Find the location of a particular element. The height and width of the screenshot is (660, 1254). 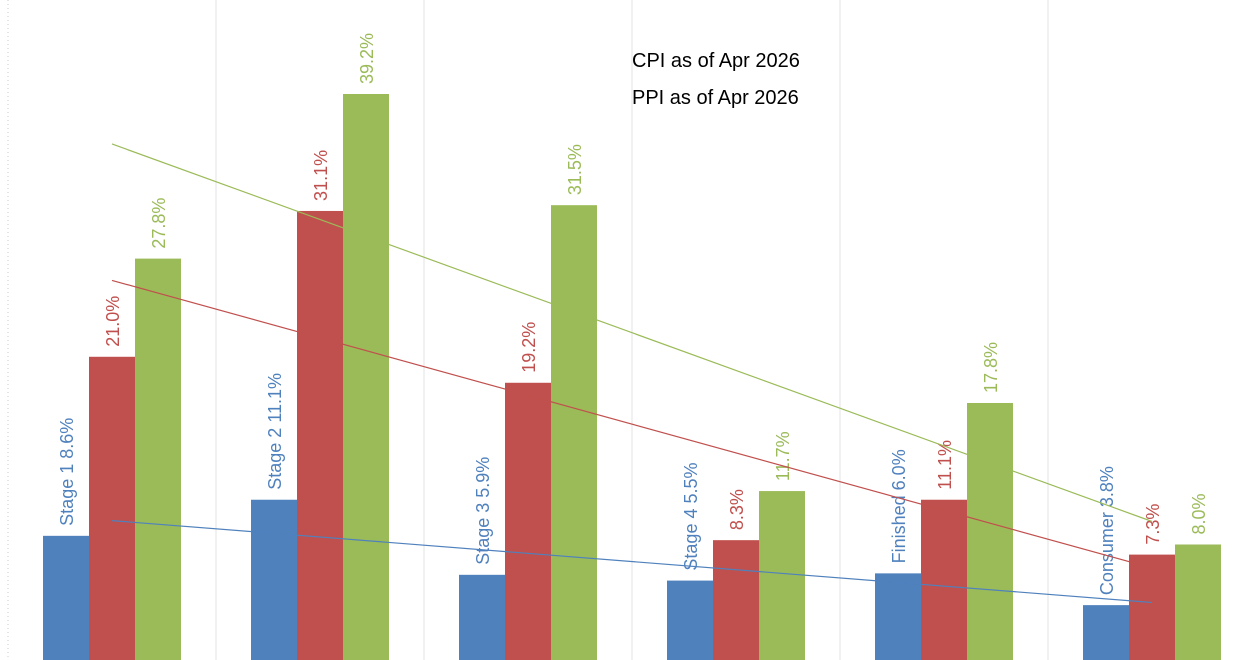

annotation: CPI as of Apr 2026 is located at coordinates (716, 61).